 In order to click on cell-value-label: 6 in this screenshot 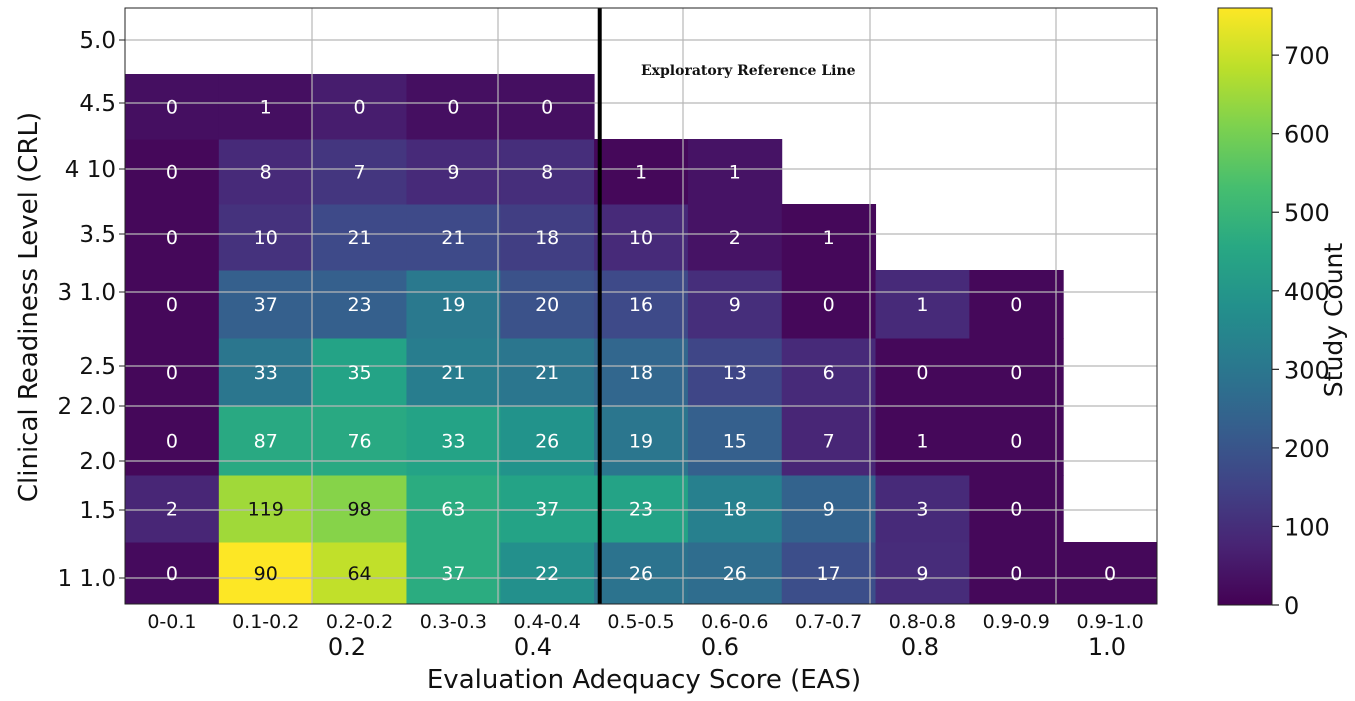, I will do `click(829, 373)`.